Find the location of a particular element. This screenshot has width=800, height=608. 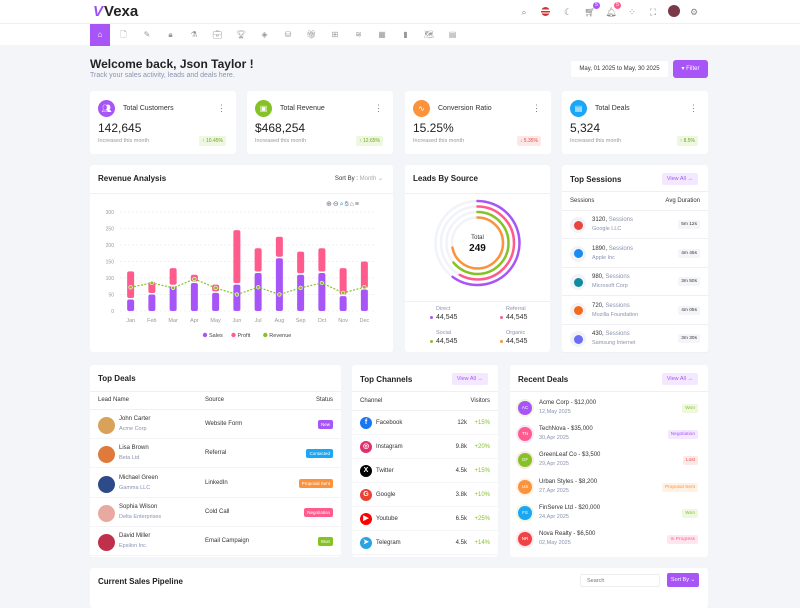

cart-icon: 🛒︎ 5 is located at coordinates (592, 10).